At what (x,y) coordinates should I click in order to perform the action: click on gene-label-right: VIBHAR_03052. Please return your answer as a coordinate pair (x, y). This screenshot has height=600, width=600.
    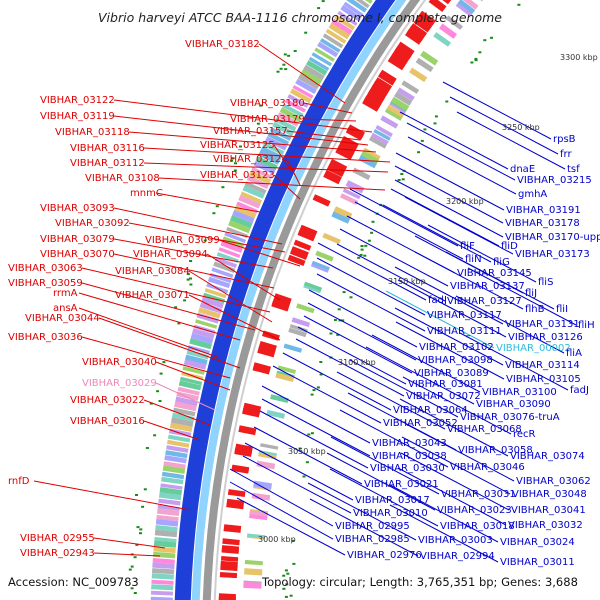
    Looking at the image, I should click on (420, 423).